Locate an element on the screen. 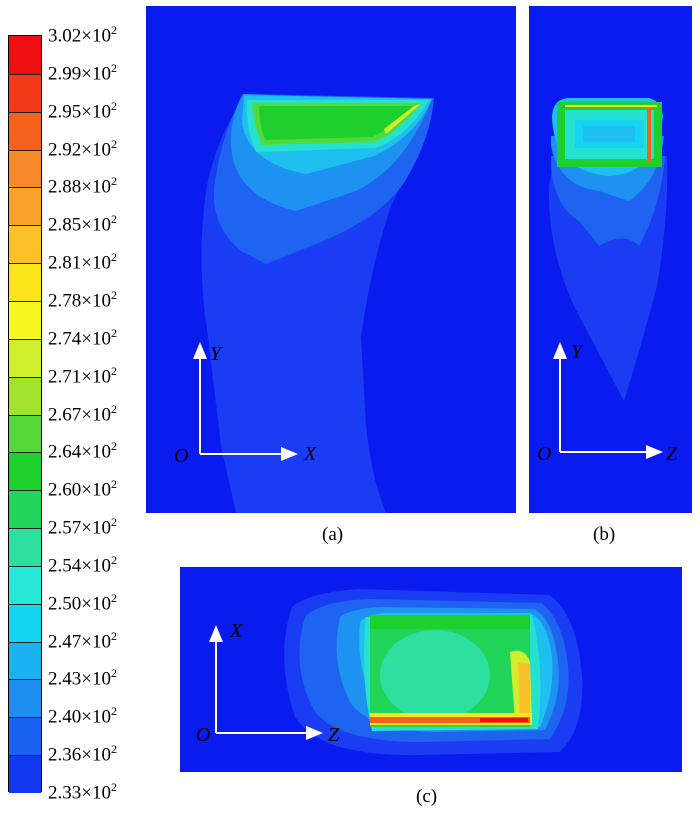  colorbar-tick-label: 2.74×10² is located at coordinates (82, 337).